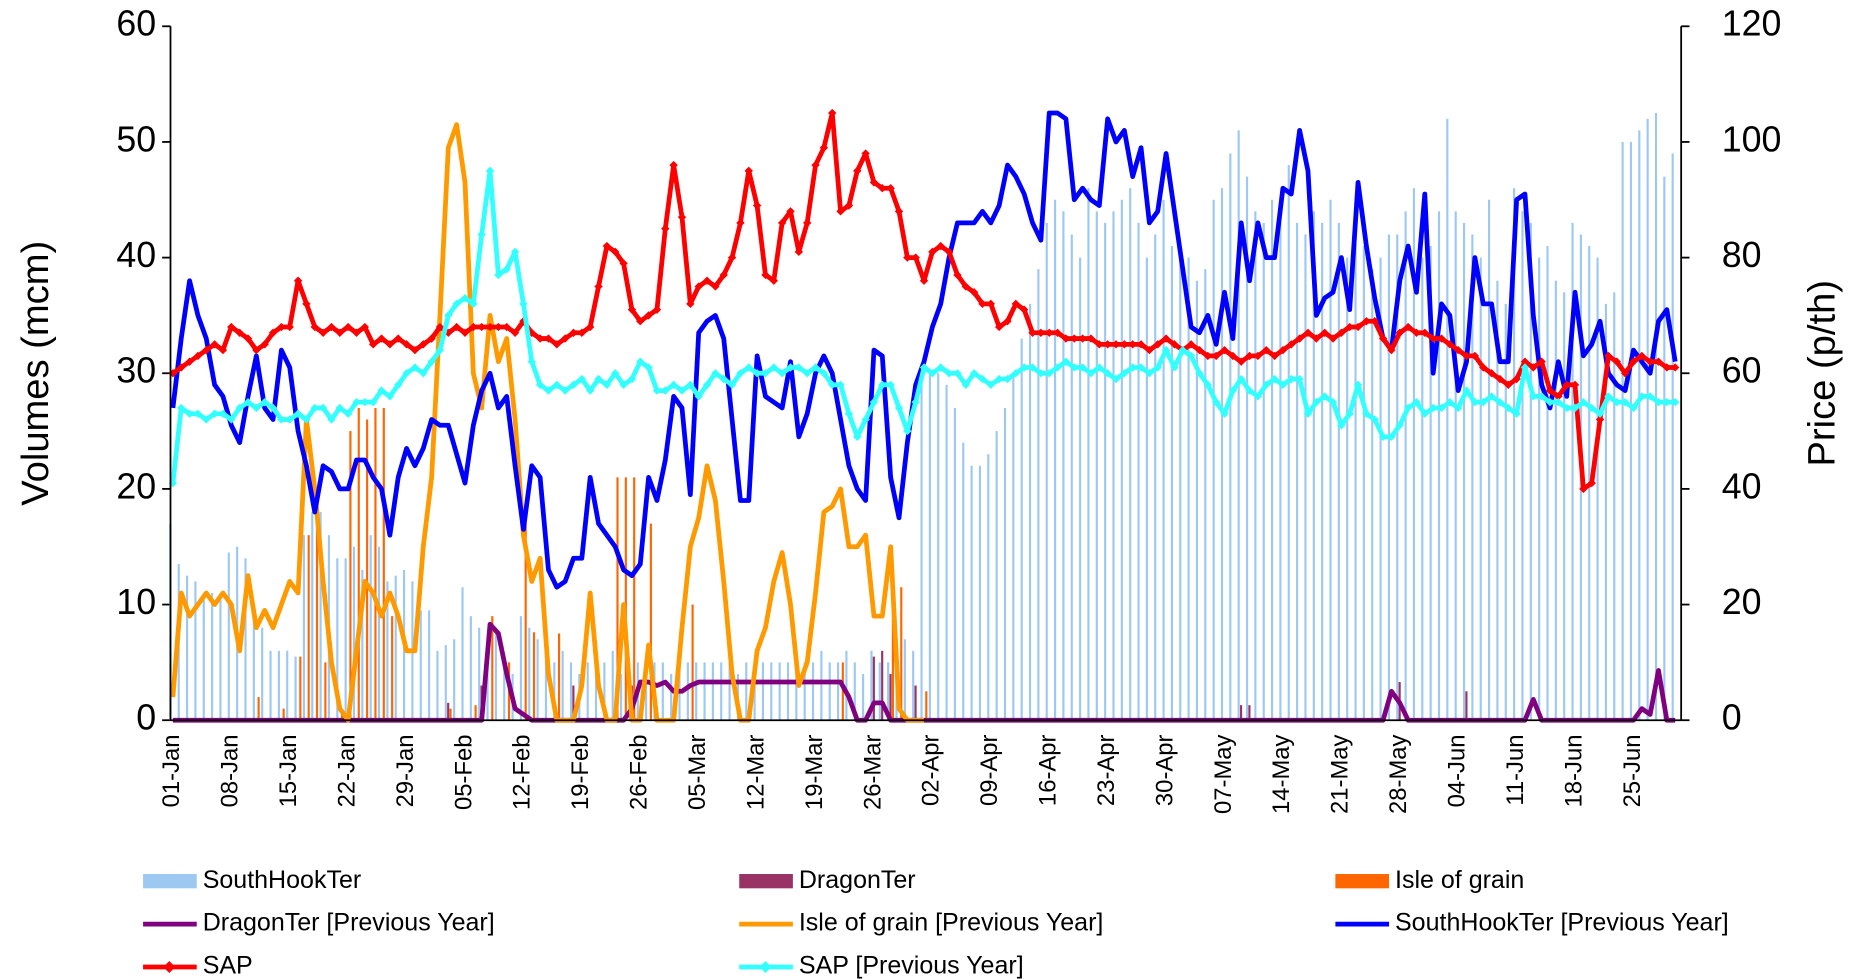 The width and height of the screenshot is (1860, 979). Describe the element at coordinates (1742, 486) in the screenshot. I see `y2-tick-label: 40` at that location.